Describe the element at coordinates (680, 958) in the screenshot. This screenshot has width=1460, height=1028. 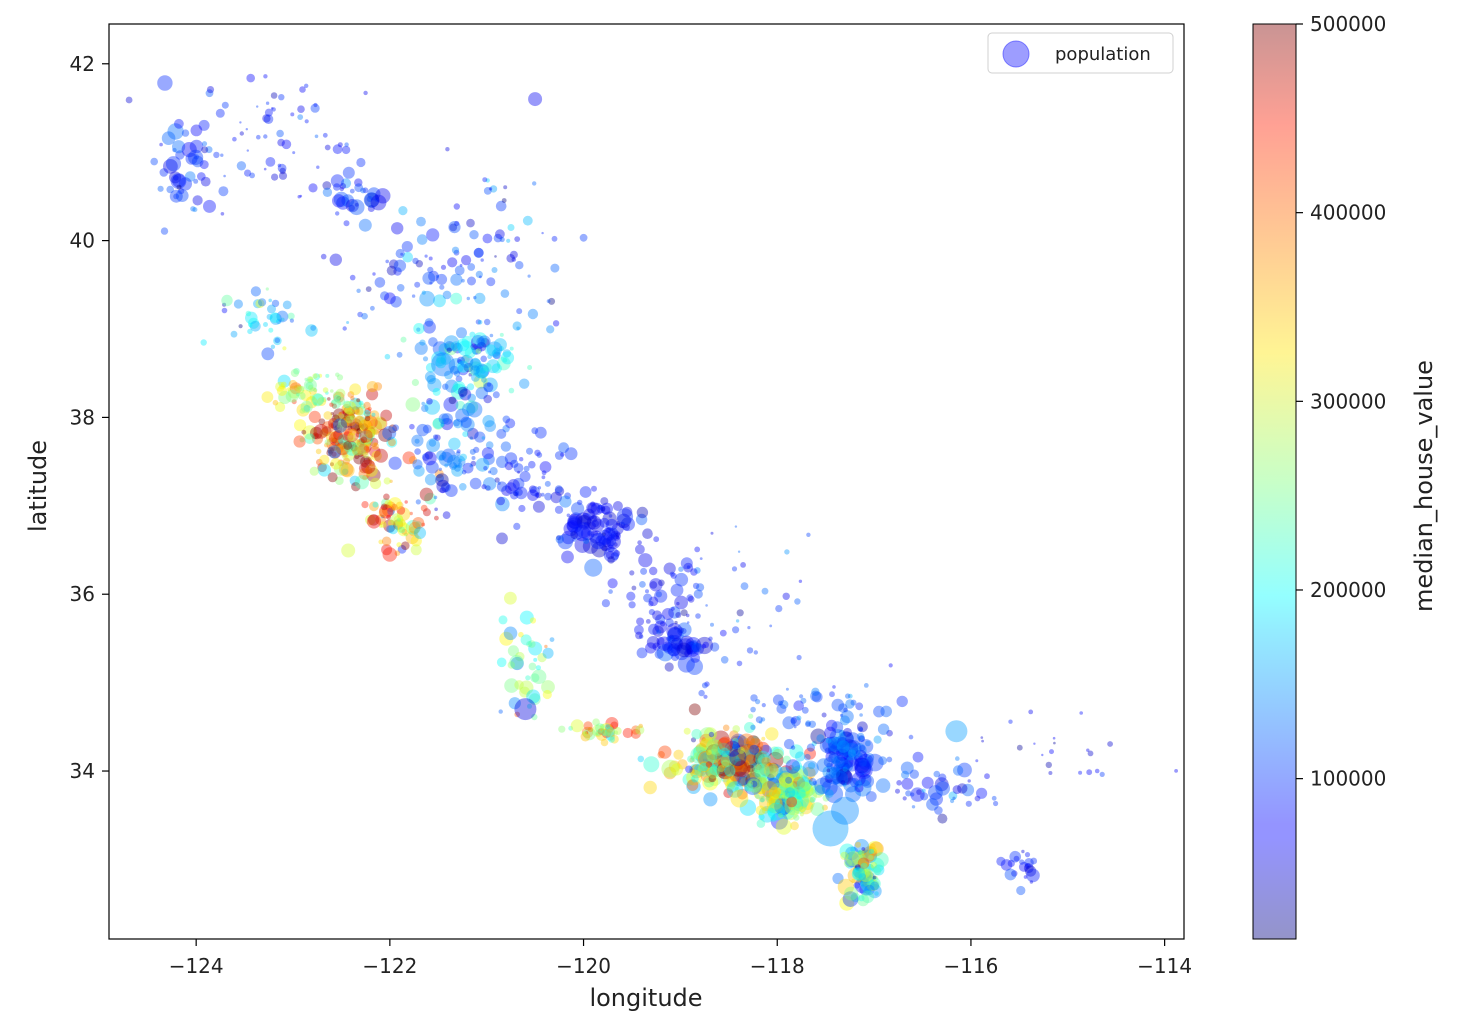
I see `x-axis-ticks: −124 −122 −120 −118 −116 −114` at that location.